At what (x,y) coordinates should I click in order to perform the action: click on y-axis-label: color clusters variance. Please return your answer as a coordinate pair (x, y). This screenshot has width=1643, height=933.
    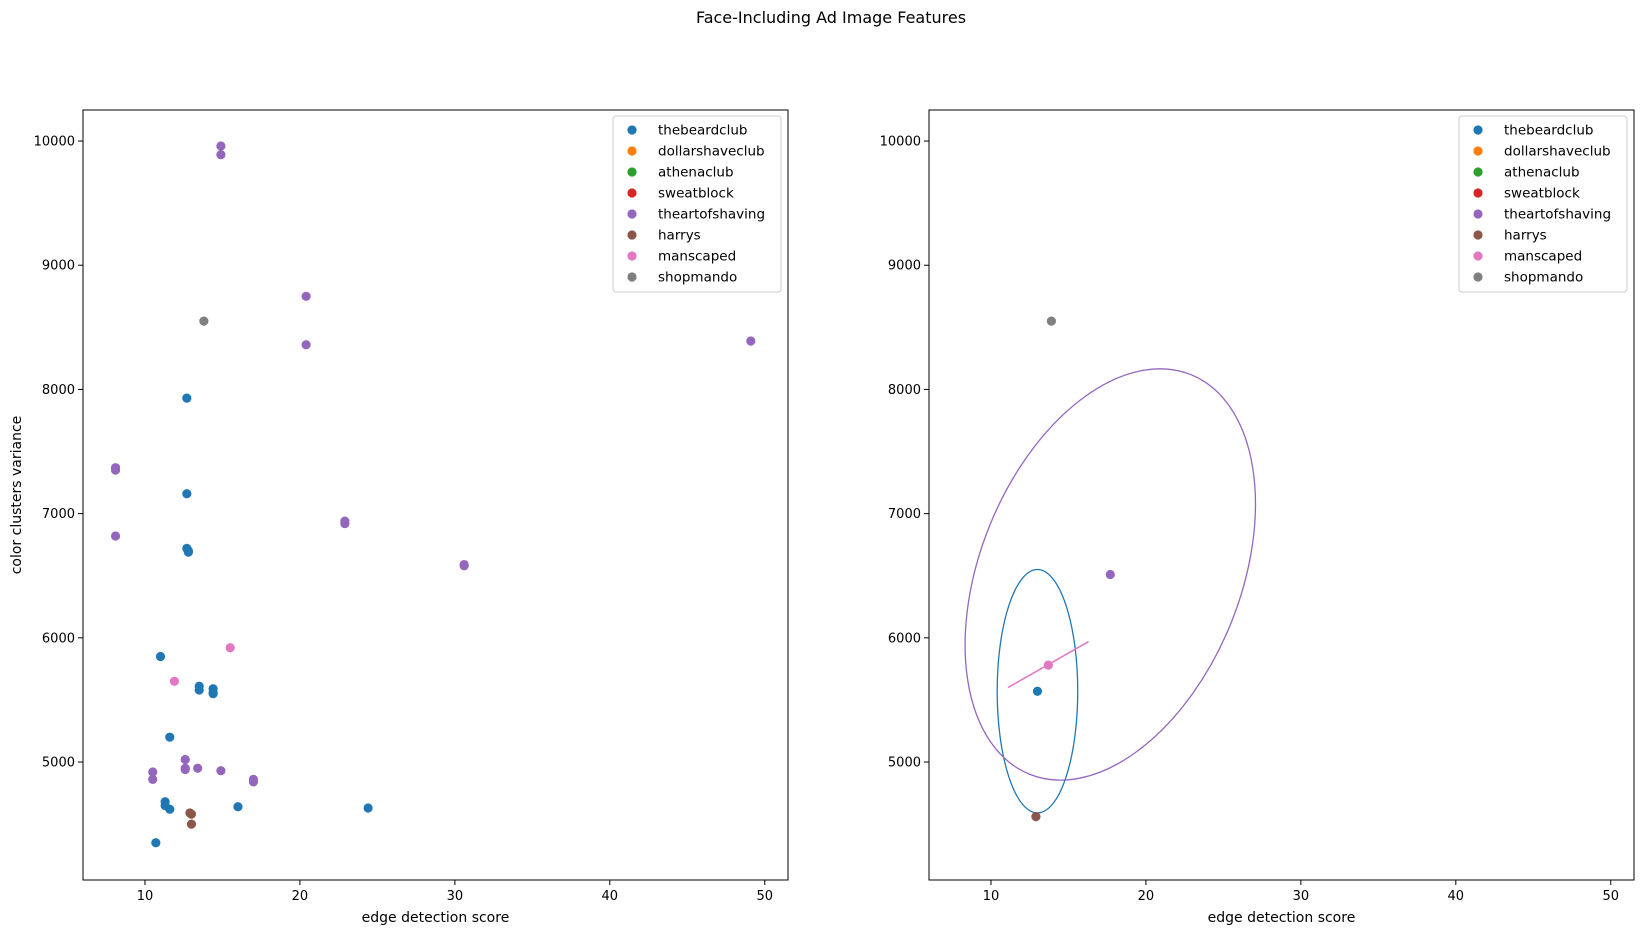
    Looking at the image, I should click on (17, 495).